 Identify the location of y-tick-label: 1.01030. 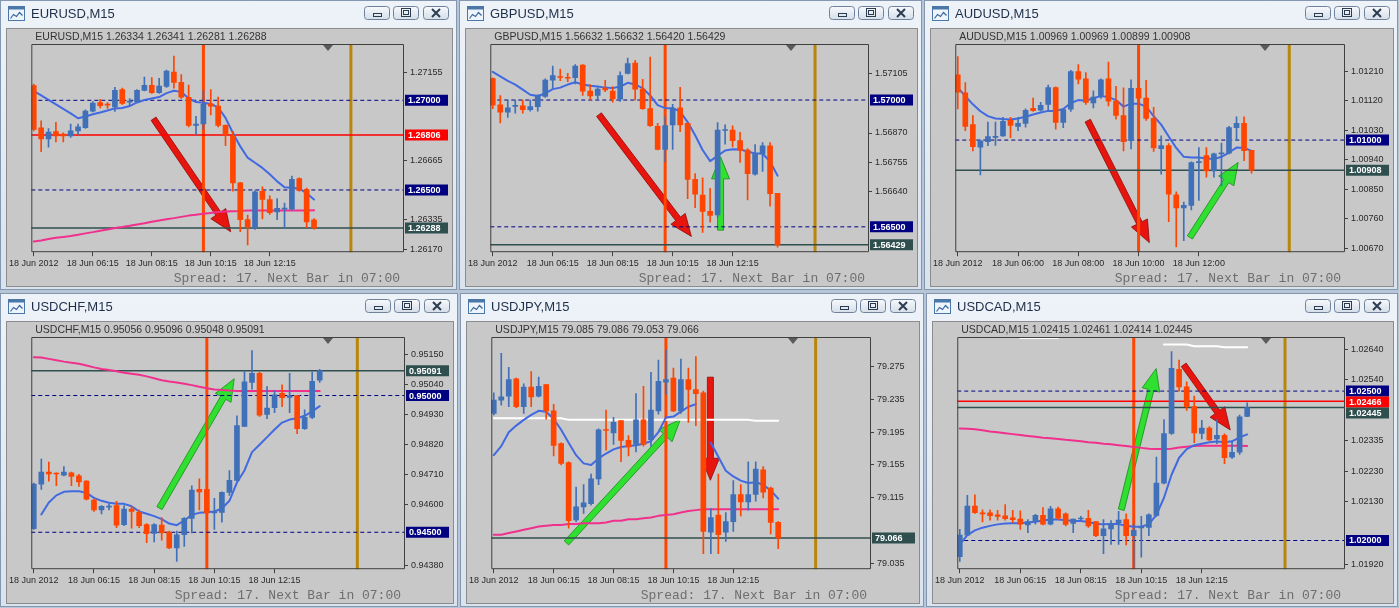
(1367, 129).